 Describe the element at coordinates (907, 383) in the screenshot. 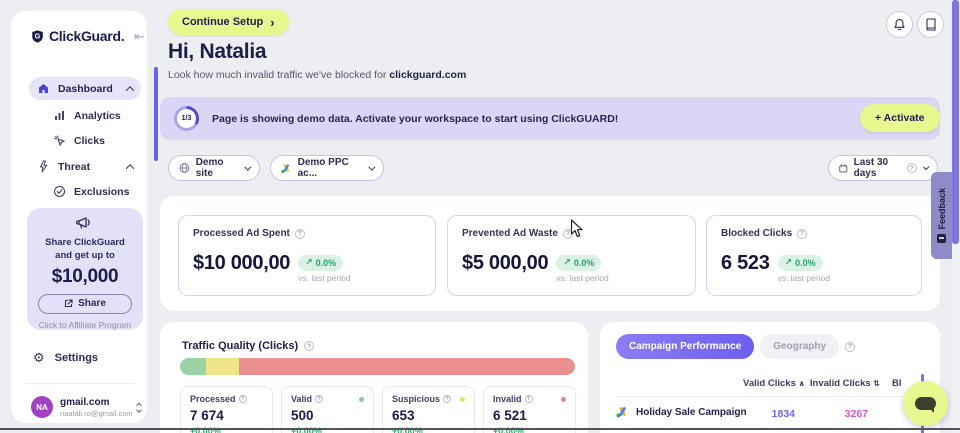

I see `column-header-blocked-clipped: Bl` at that location.